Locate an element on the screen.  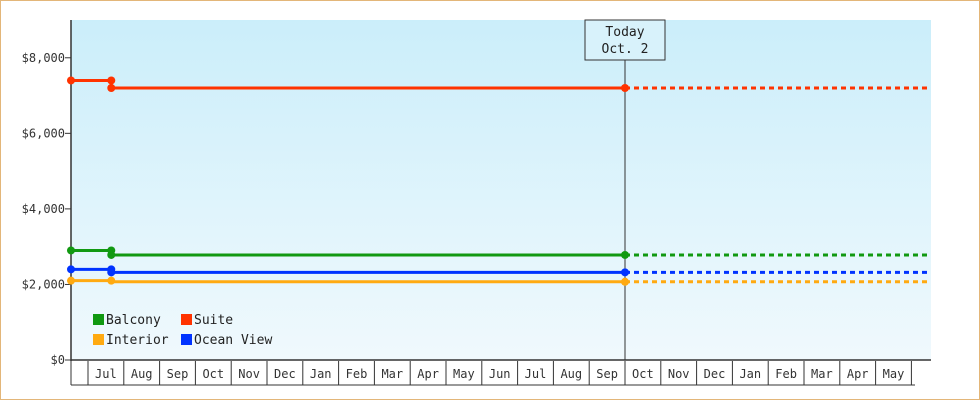
x-tick-label: Jun is located at coordinates (500, 374).